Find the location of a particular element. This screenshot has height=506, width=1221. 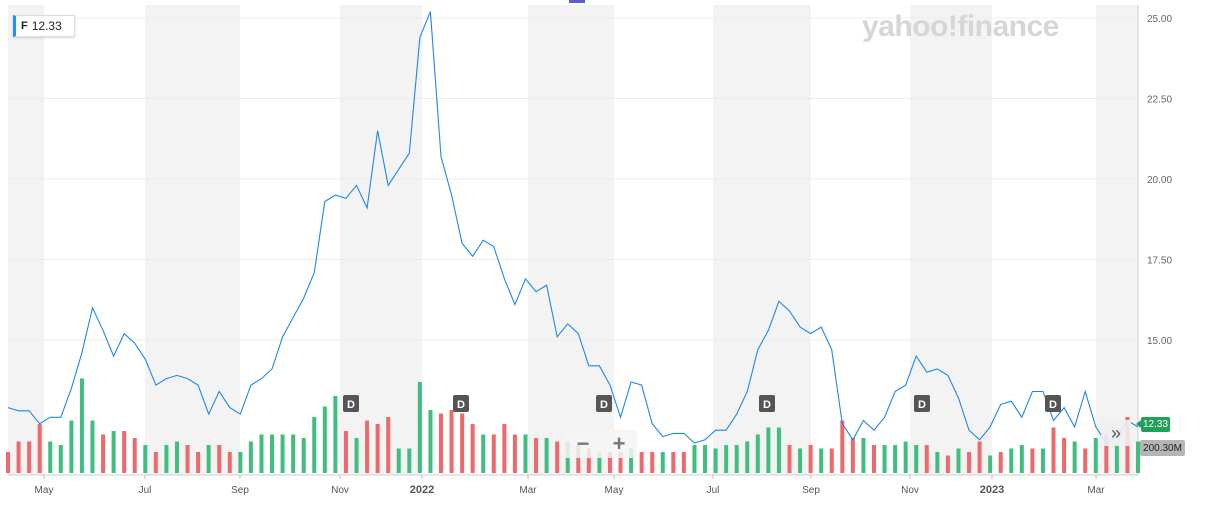

y-tick-label: 22.50 is located at coordinates (1159, 100).